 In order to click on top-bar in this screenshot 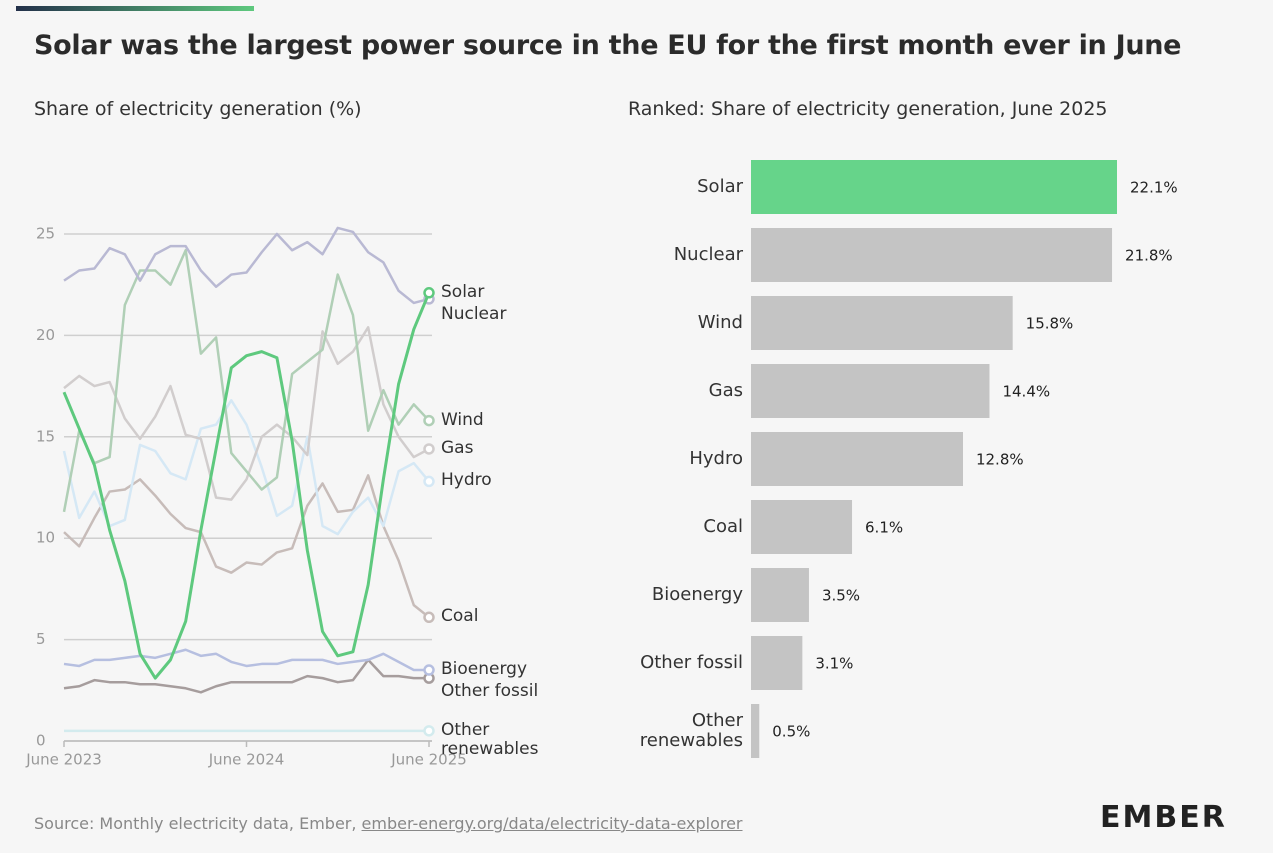, I will do `click(135, 8)`.